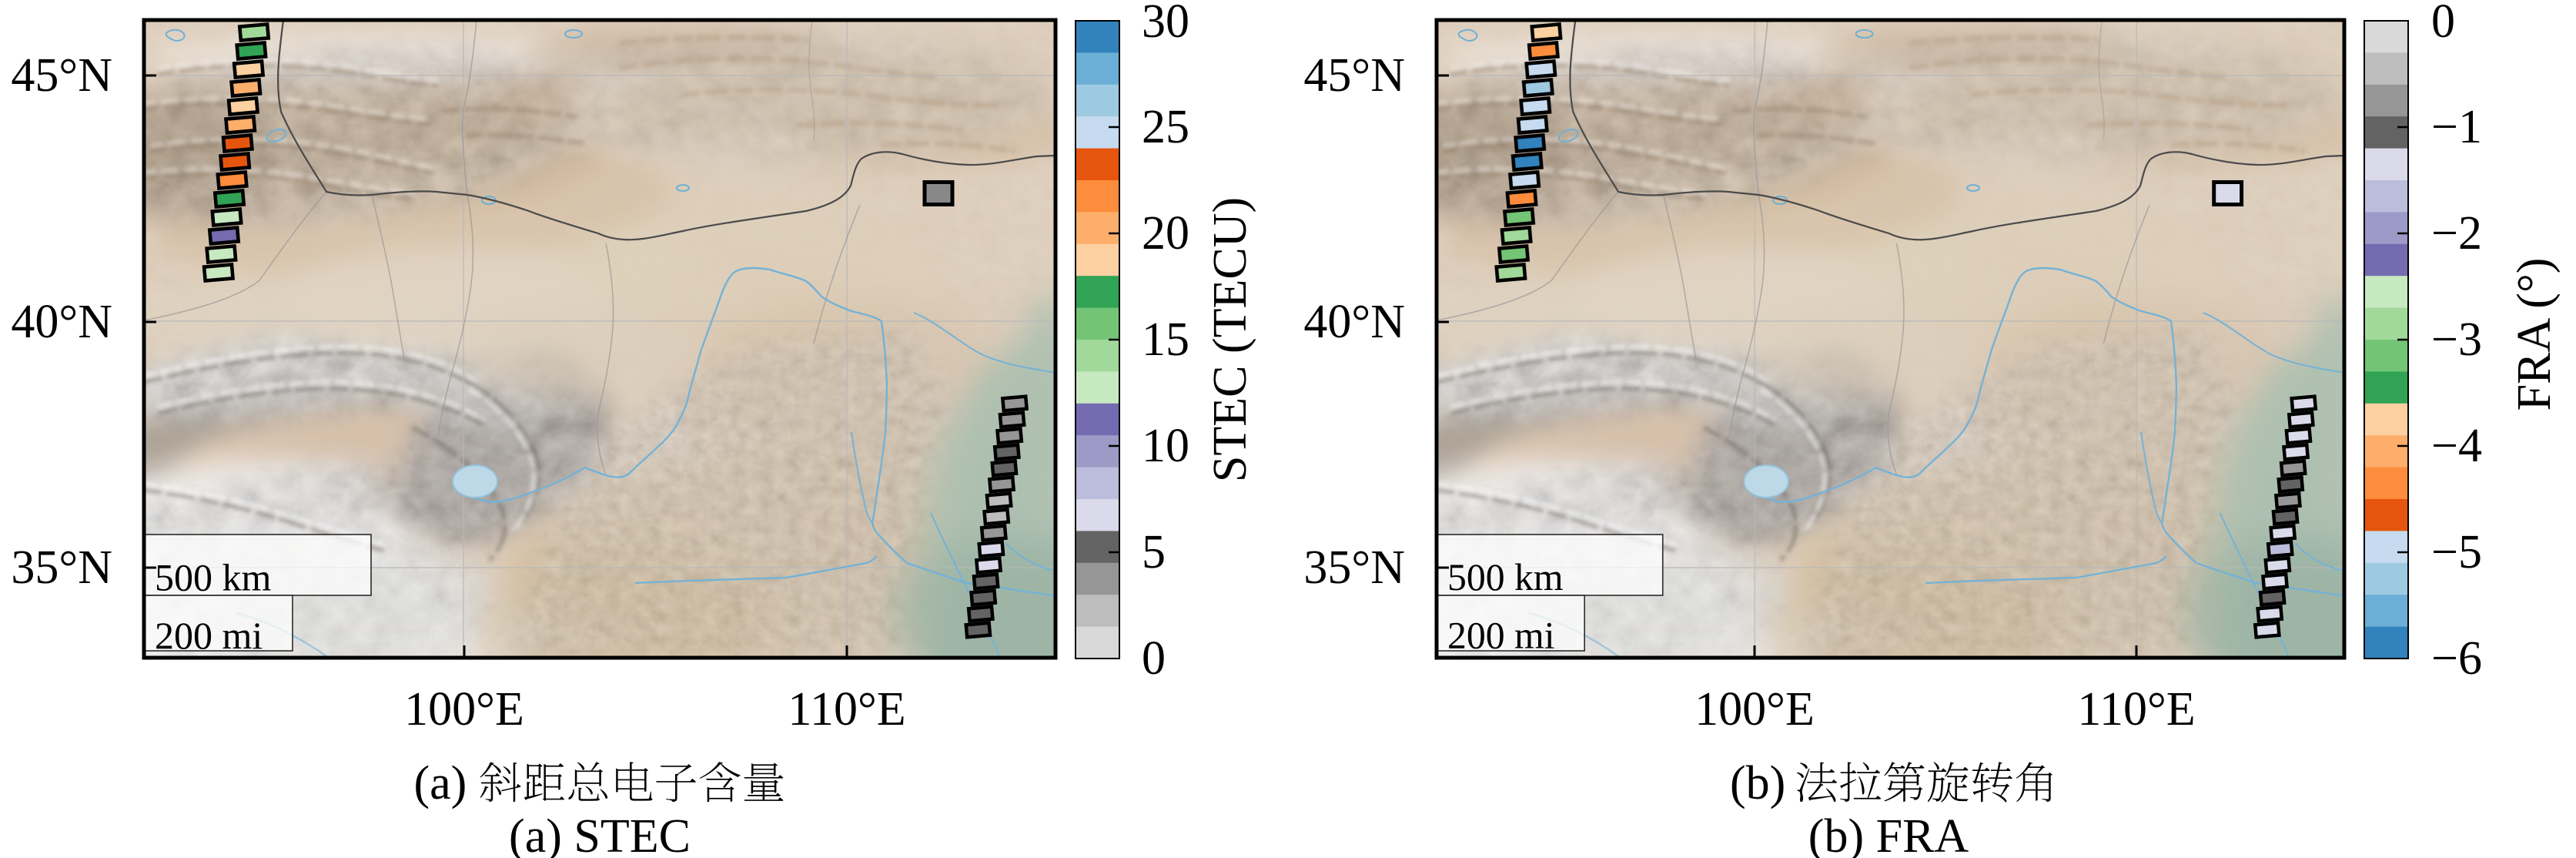 This screenshot has width=2576, height=858. What do you see at coordinates (1230, 340) in the screenshot?
I see `svg-text: STEC (TECU)` at bounding box center [1230, 340].